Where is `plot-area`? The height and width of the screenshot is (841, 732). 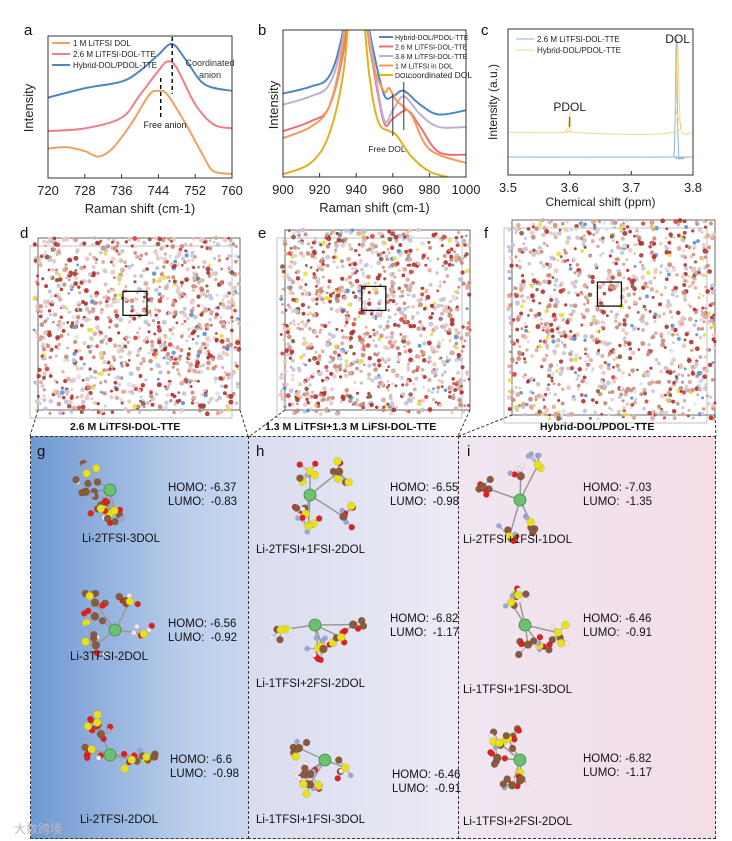 plot-area is located at coordinates (600, 98).